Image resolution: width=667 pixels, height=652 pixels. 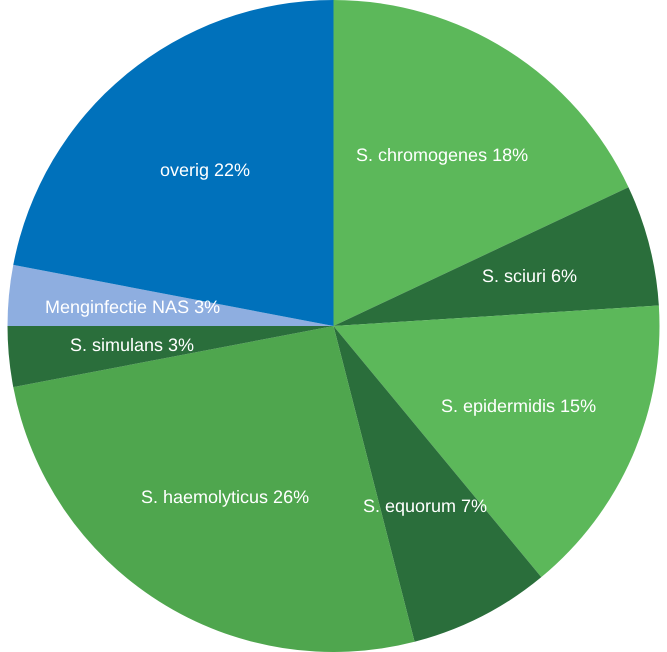 What do you see at coordinates (425, 506) in the screenshot?
I see `slice-label: S. equorum 7%` at bounding box center [425, 506].